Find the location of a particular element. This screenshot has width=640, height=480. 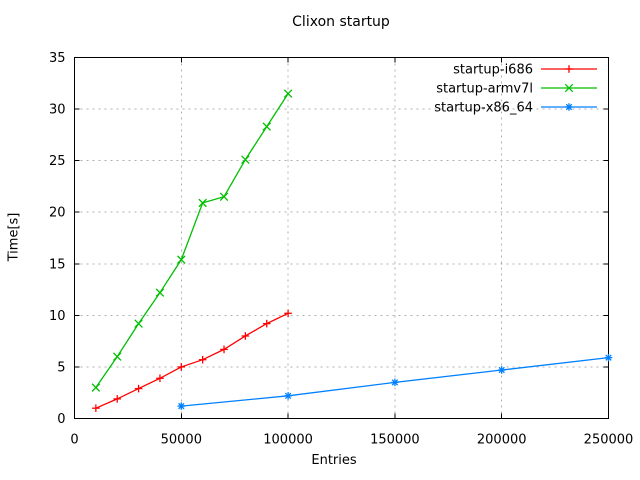

y-tick-label: 20 is located at coordinates (57, 213).